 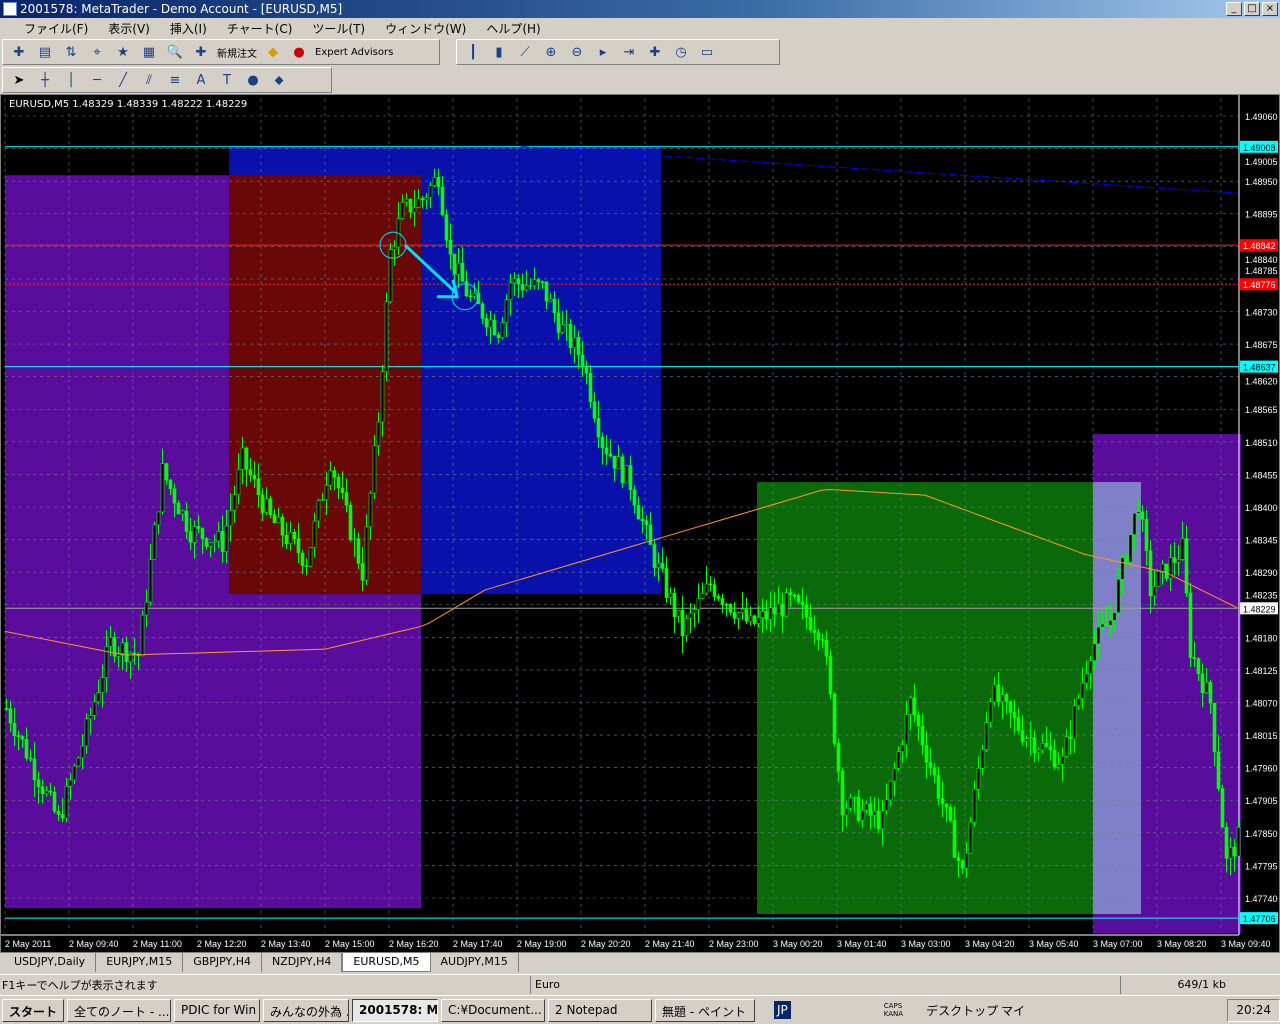 I want to click on expert-advisors-icon: ●, so click(x=299, y=52).